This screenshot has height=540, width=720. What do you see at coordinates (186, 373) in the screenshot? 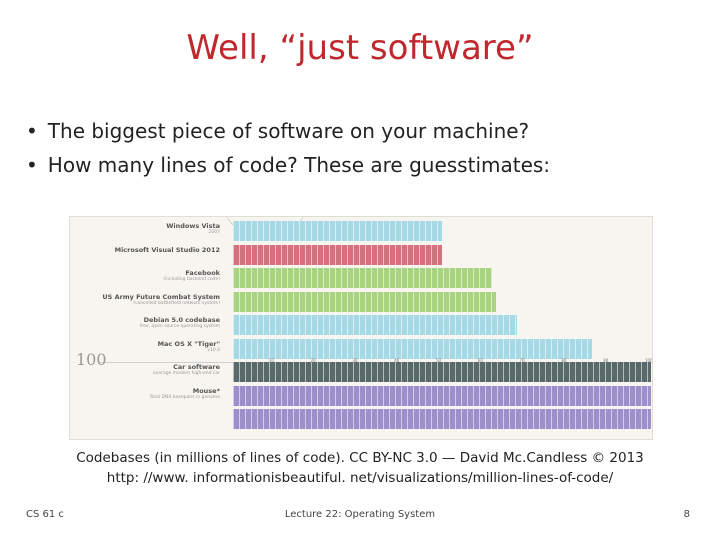
I see `bar-subtitle: average modern high-end car` at bounding box center [186, 373].